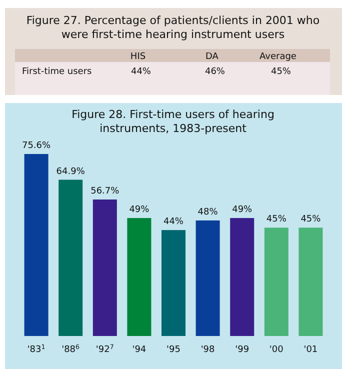 The height and width of the screenshot is (369, 347). I want to click on category-label: DA, so click(213, 57).